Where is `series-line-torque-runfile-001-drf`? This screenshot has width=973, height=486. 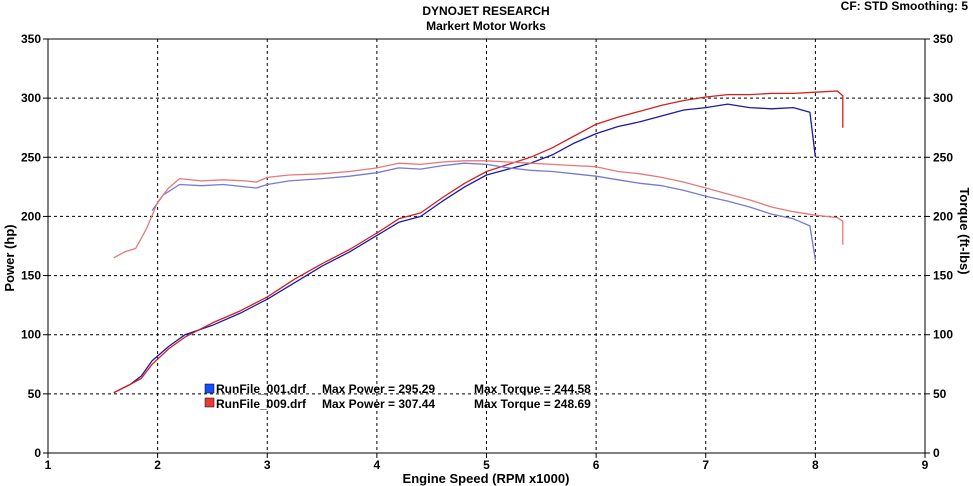 series-line-torque-runfile-001-drf is located at coordinates (484, 211).